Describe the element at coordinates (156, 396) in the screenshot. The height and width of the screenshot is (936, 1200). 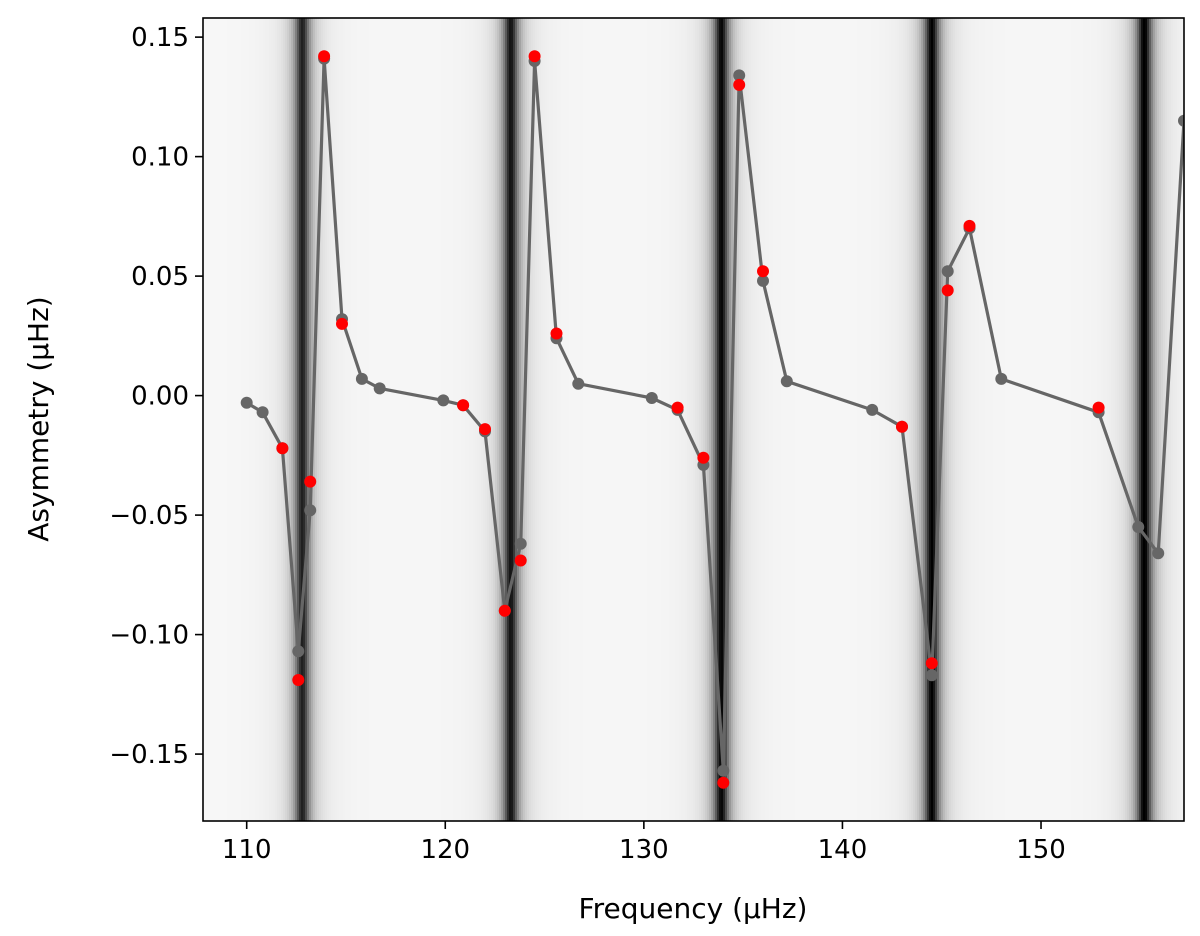
I see `y-axis: 0.15 0.10 0.05 0.00 −0.05 −0.10 −0.15` at that location.